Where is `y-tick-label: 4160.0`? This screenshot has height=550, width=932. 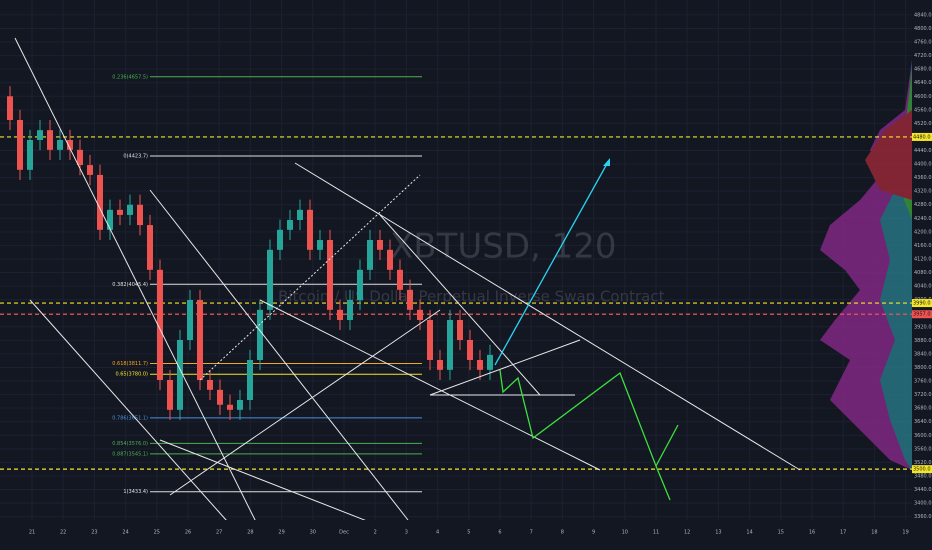
y-tick-label: 4160.0 is located at coordinates (923, 246).